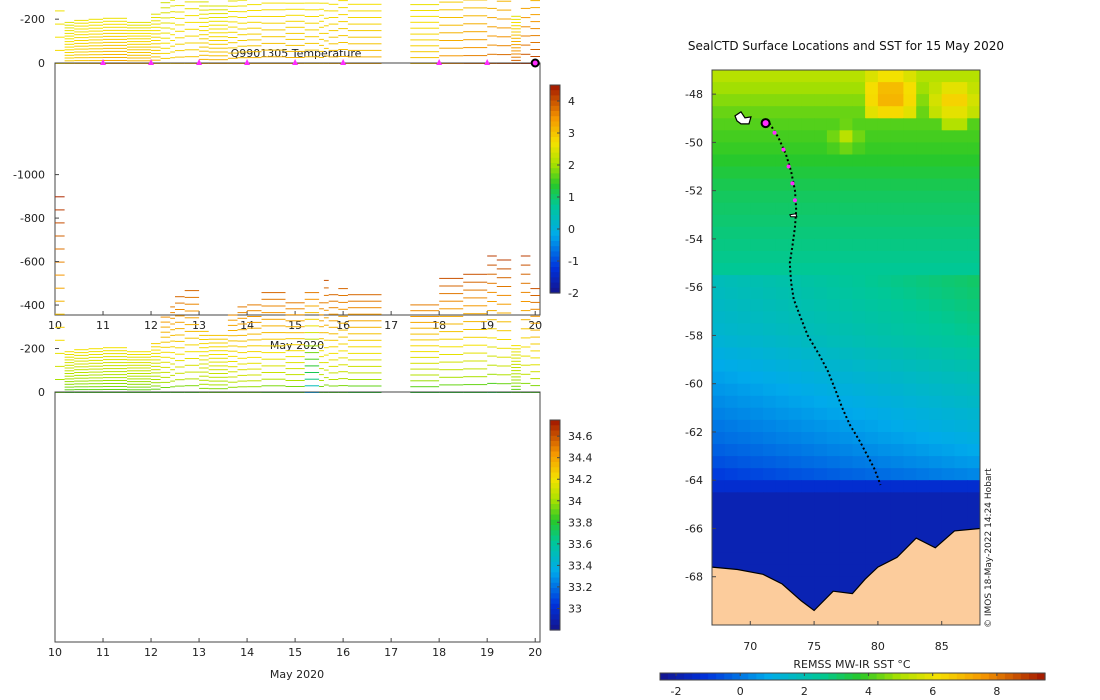 The width and height of the screenshot is (1100, 700). I want to click on x-tick-label: 15, so click(295, 652).